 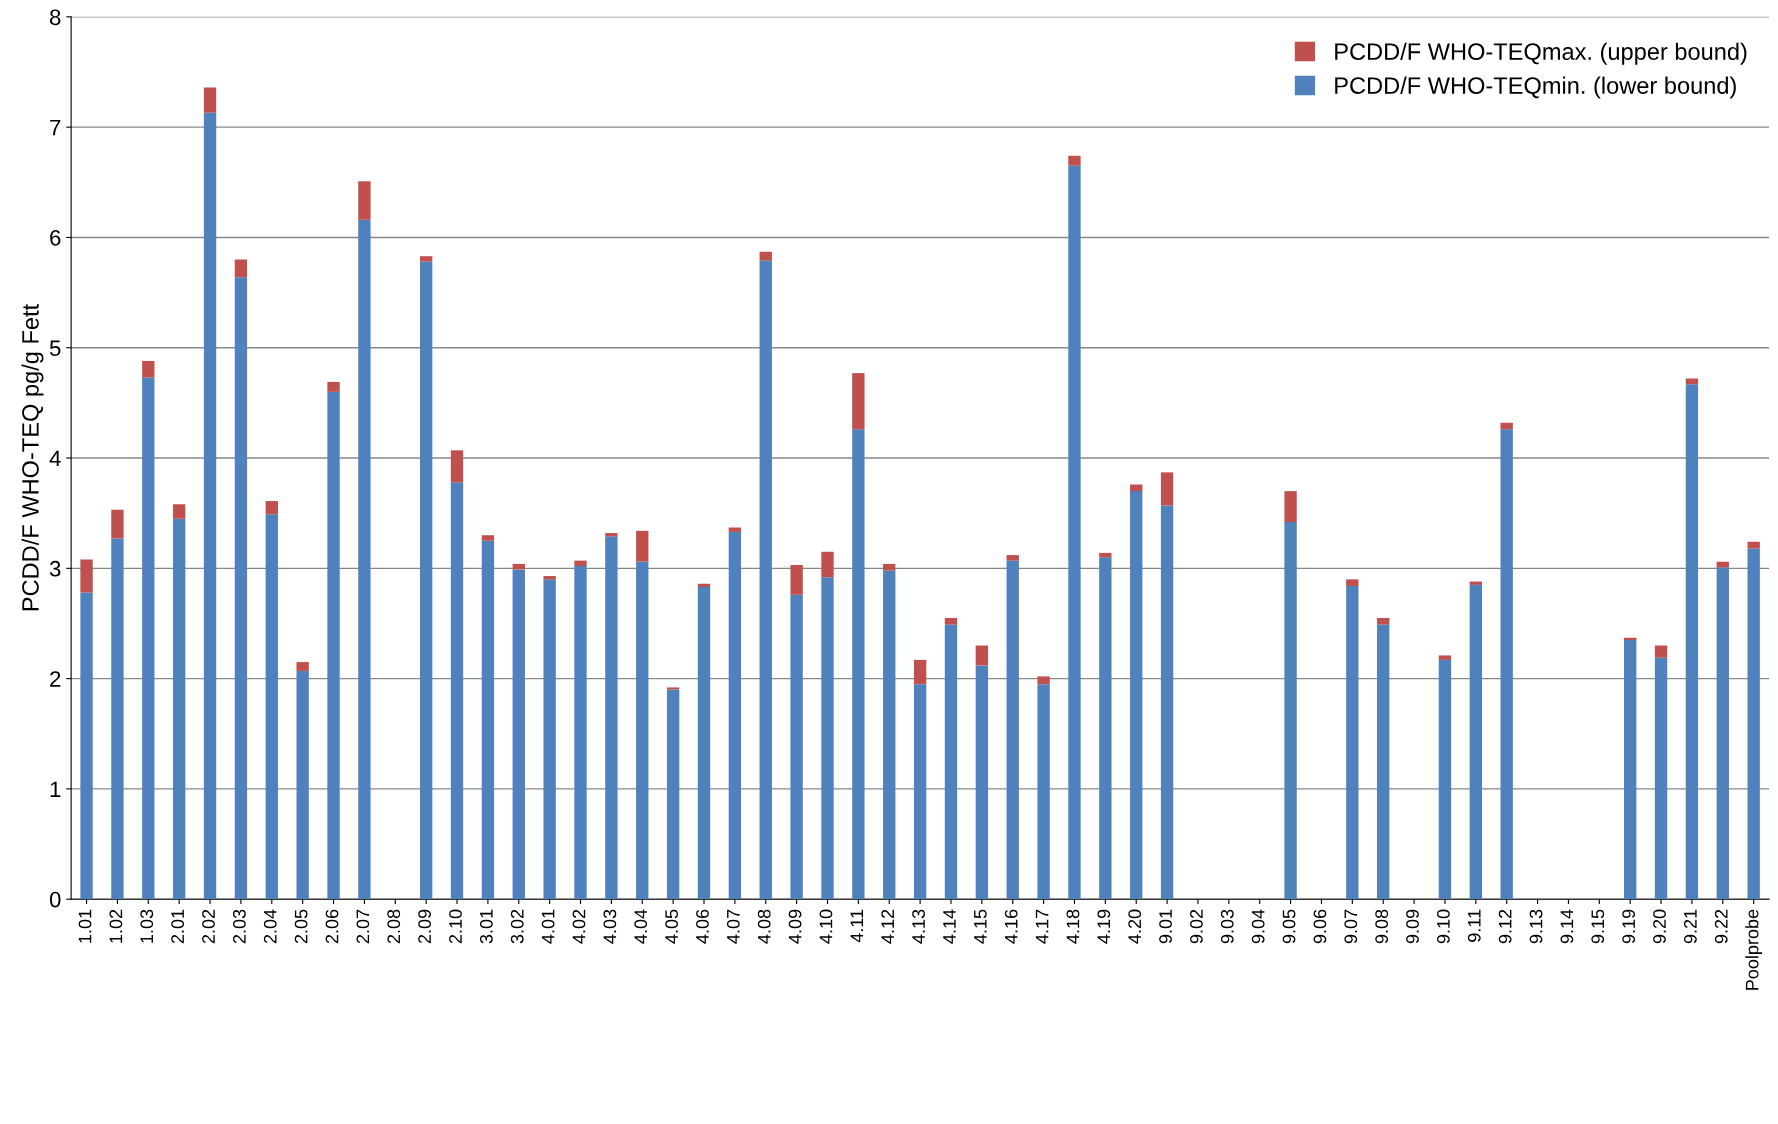 I want to click on x-tick-label: 2.09, so click(x=424, y=926).